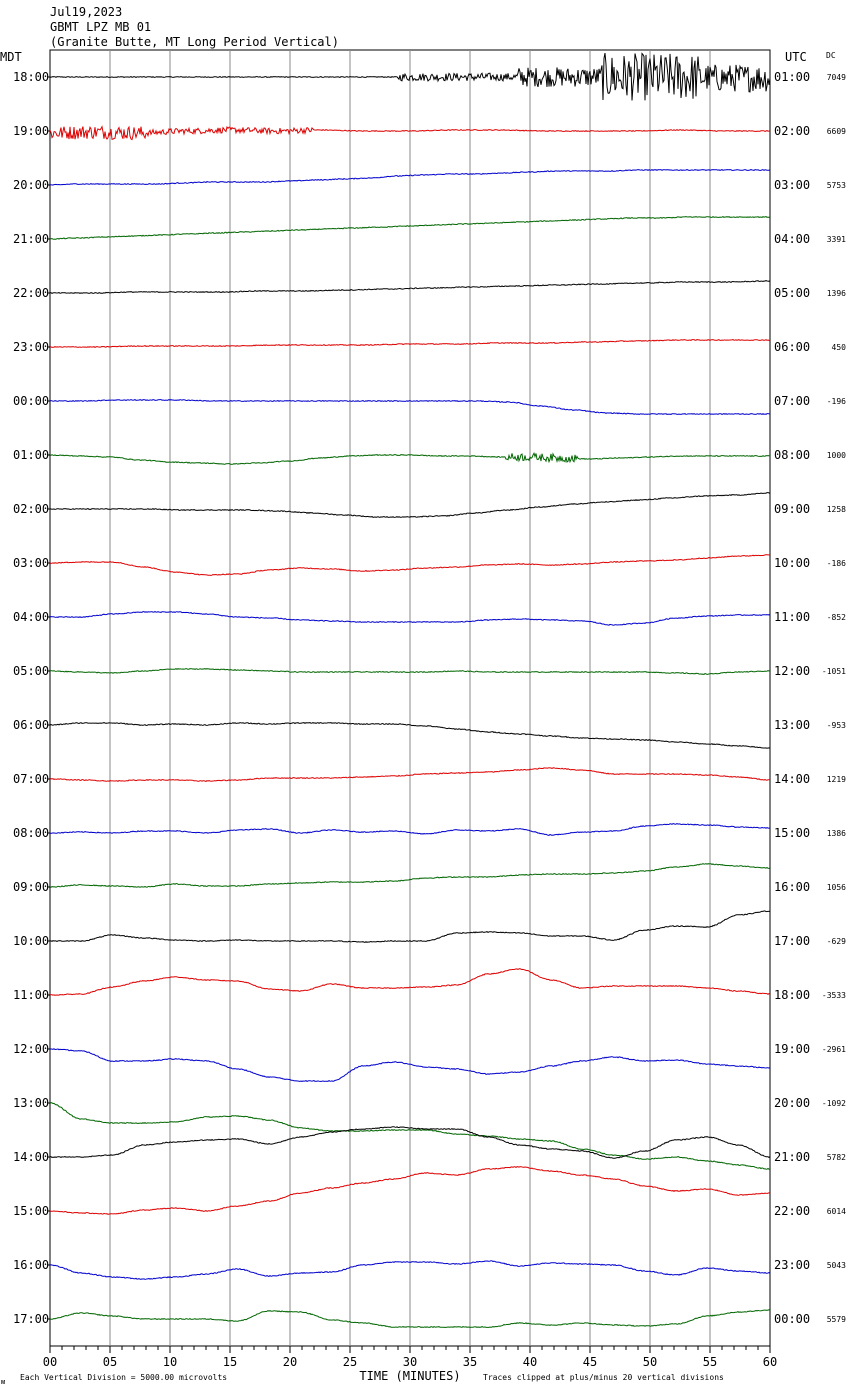  What do you see at coordinates (50, 1362) in the screenshot?
I see `x-tick-label: 00` at bounding box center [50, 1362].